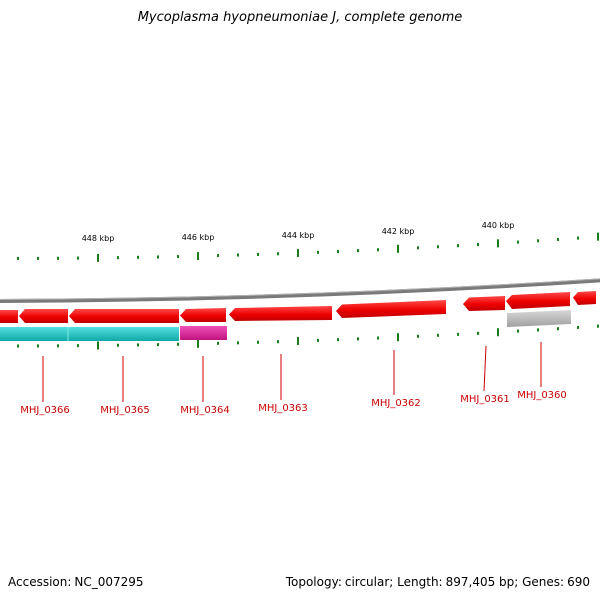 This screenshot has height=600, width=600. I want to click on cog-block-grey, so click(539, 318).